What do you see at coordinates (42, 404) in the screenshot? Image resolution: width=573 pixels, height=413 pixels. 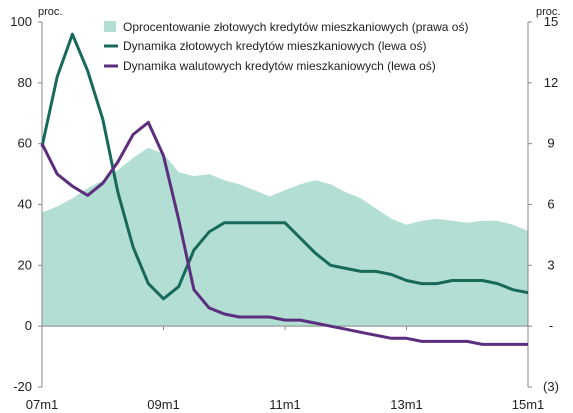 I see `x-tick-label: 07m1` at bounding box center [42, 404].